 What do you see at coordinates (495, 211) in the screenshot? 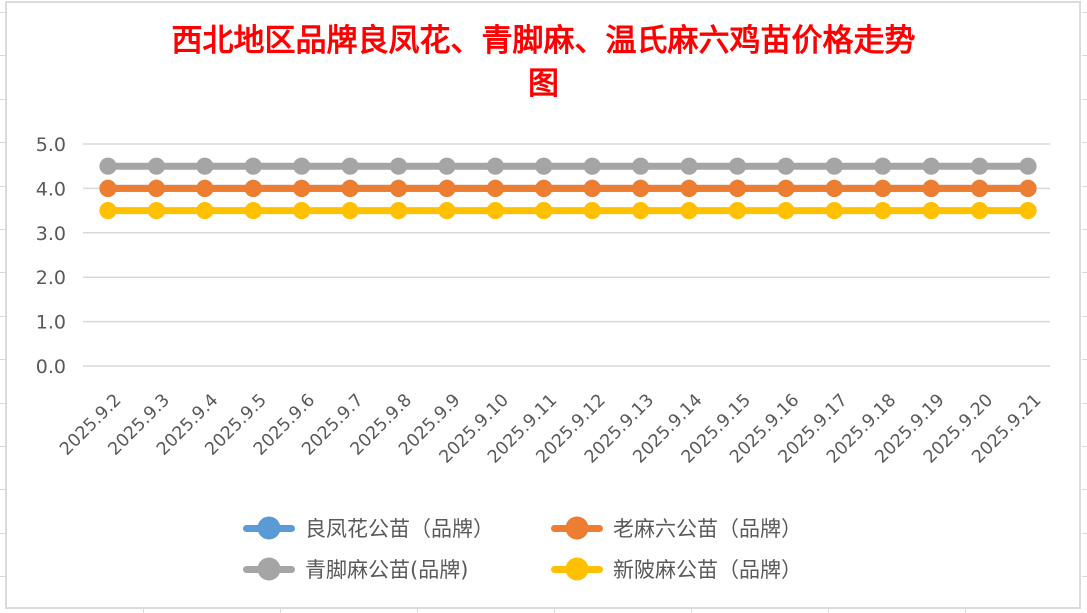
I see `data-point-s3-x8` at bounding box center [495, 211].